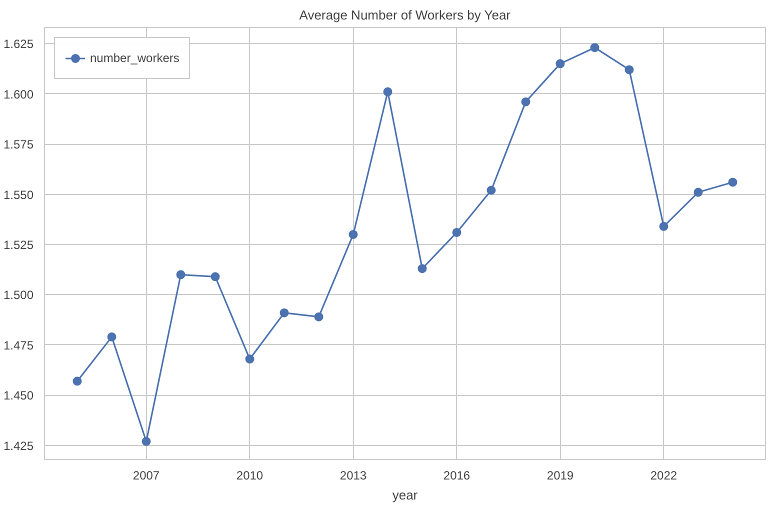 This screenshot has width=778, height=513. Describe the element at coordinates (135, 58) in the screenshot. I see `legend-label: number_workers` at that location.